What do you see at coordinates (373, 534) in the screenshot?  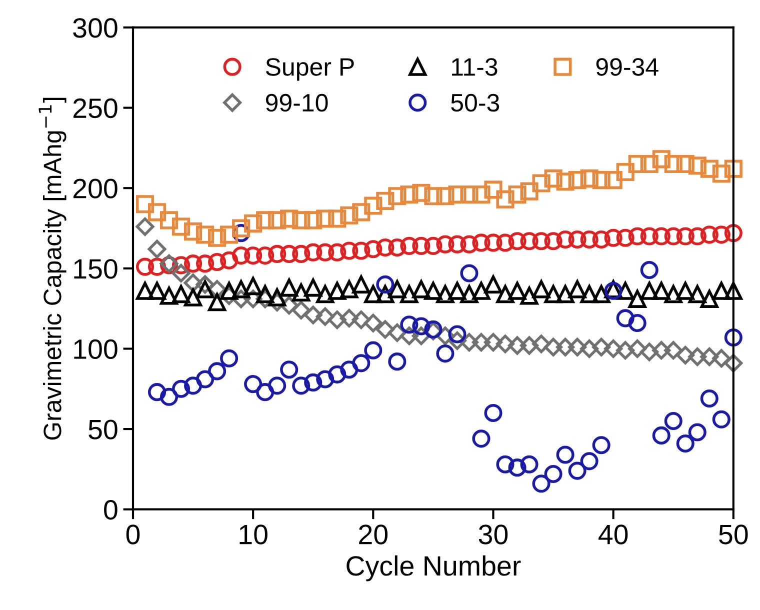 I see `x-tick-label: 20` at bounding box center [373, 534].